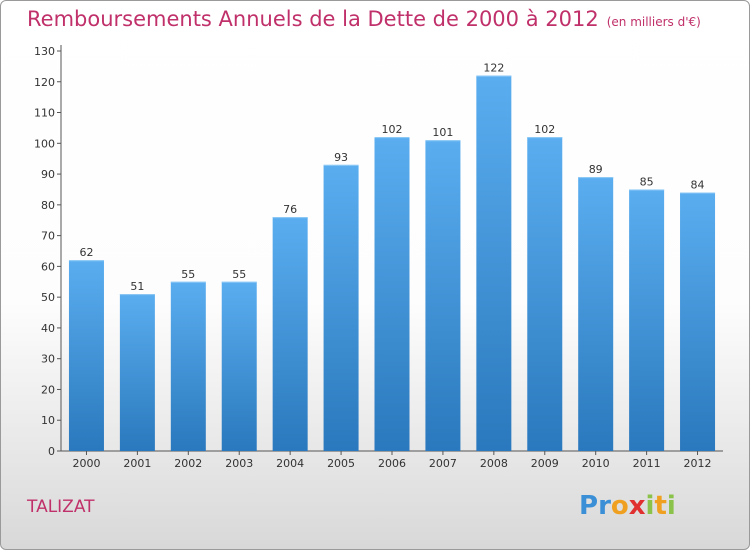 The width and height of the screenshot is (750, 550). I want to click on y-tick-label: 100, so click(44, 143).